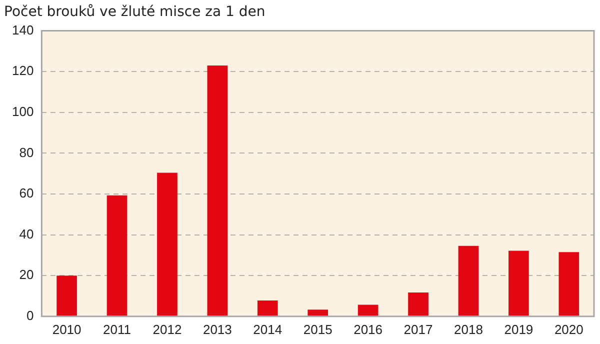  Describe the element at coordinates (368, 329) in the screenshot. I see `x-tick-label: 2016` at that location.